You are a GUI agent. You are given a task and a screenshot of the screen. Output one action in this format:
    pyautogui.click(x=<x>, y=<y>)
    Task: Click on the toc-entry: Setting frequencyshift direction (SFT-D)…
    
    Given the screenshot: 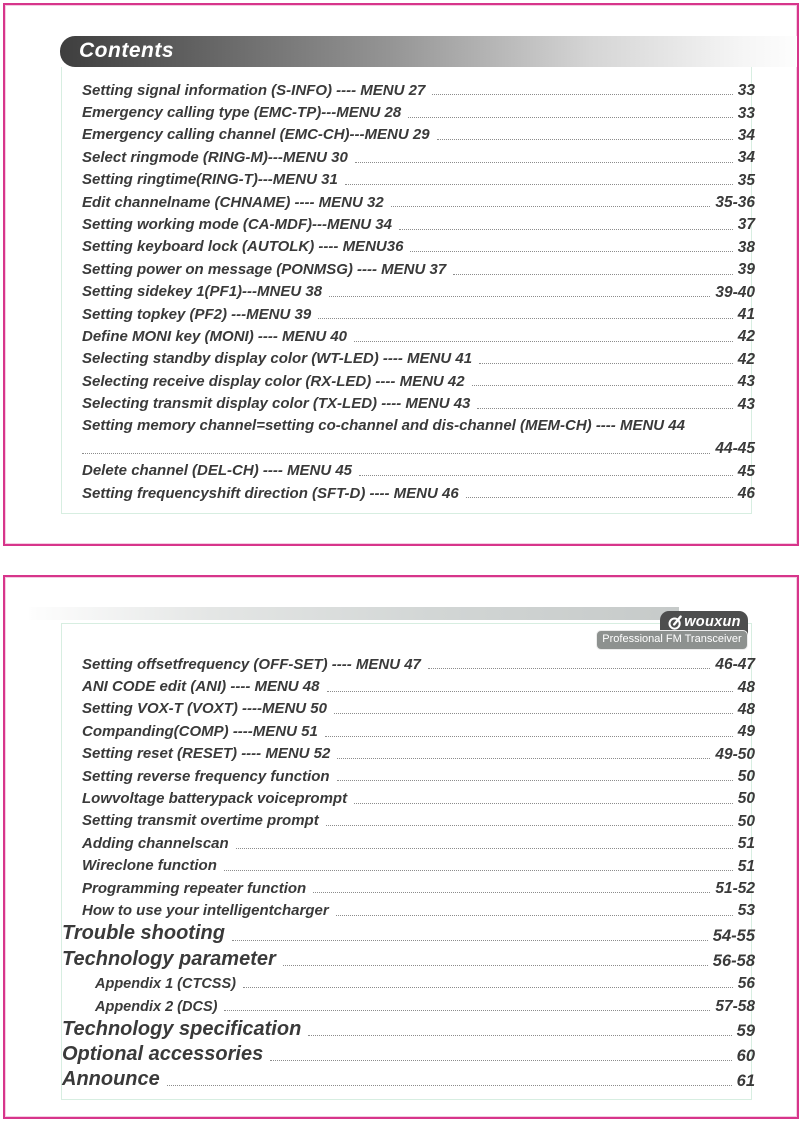 What is the action you would take?
    pyautogui.click(x=408, y=491)
    